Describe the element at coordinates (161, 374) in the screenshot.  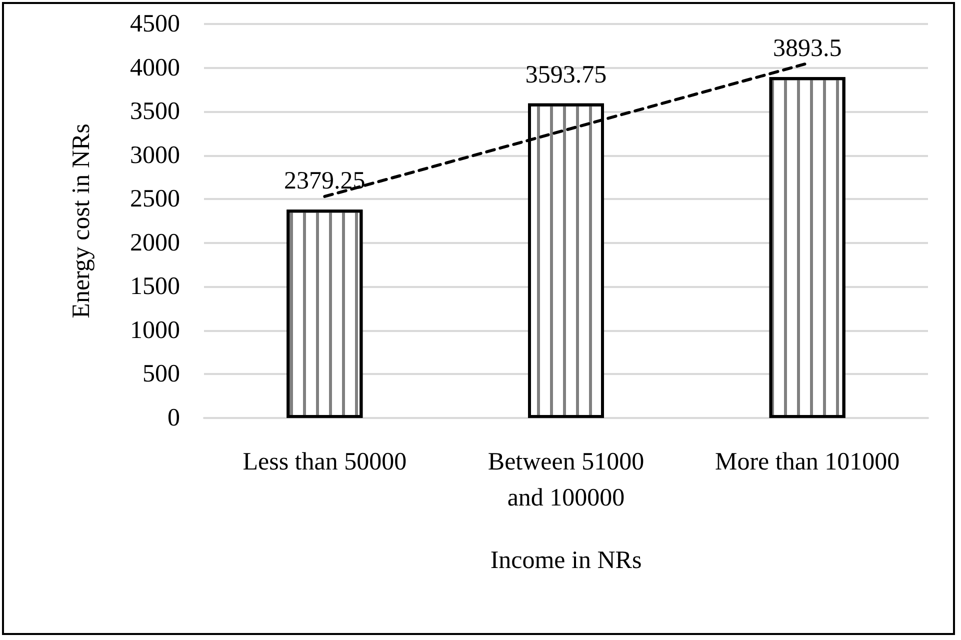
I see `y-tick-label: 500` at that location.